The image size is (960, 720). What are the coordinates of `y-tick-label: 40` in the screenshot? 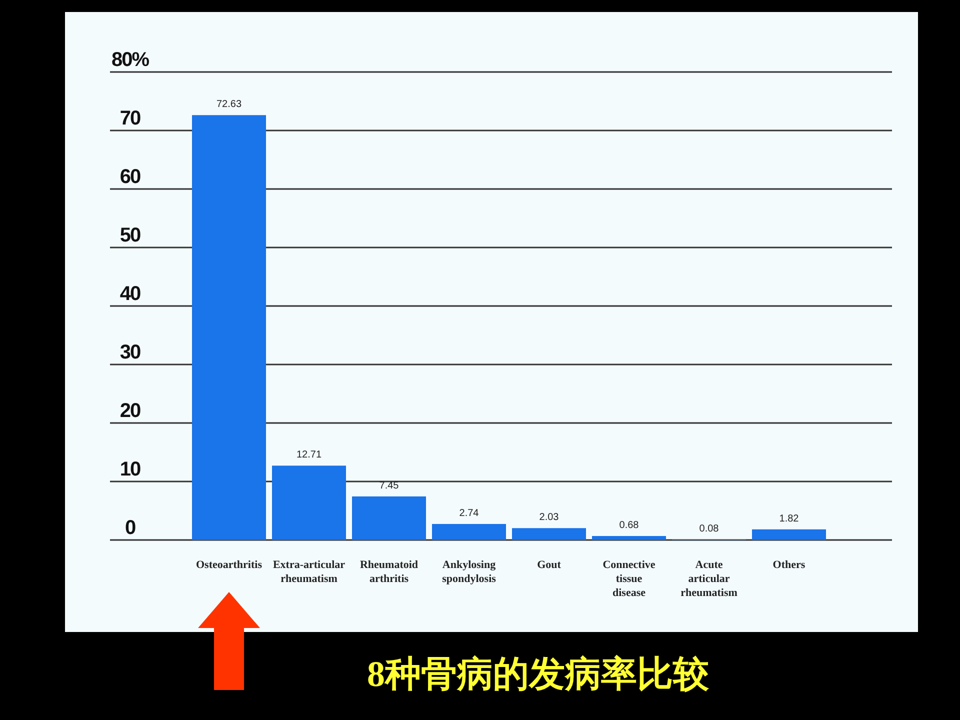 It's located at (130, 294).